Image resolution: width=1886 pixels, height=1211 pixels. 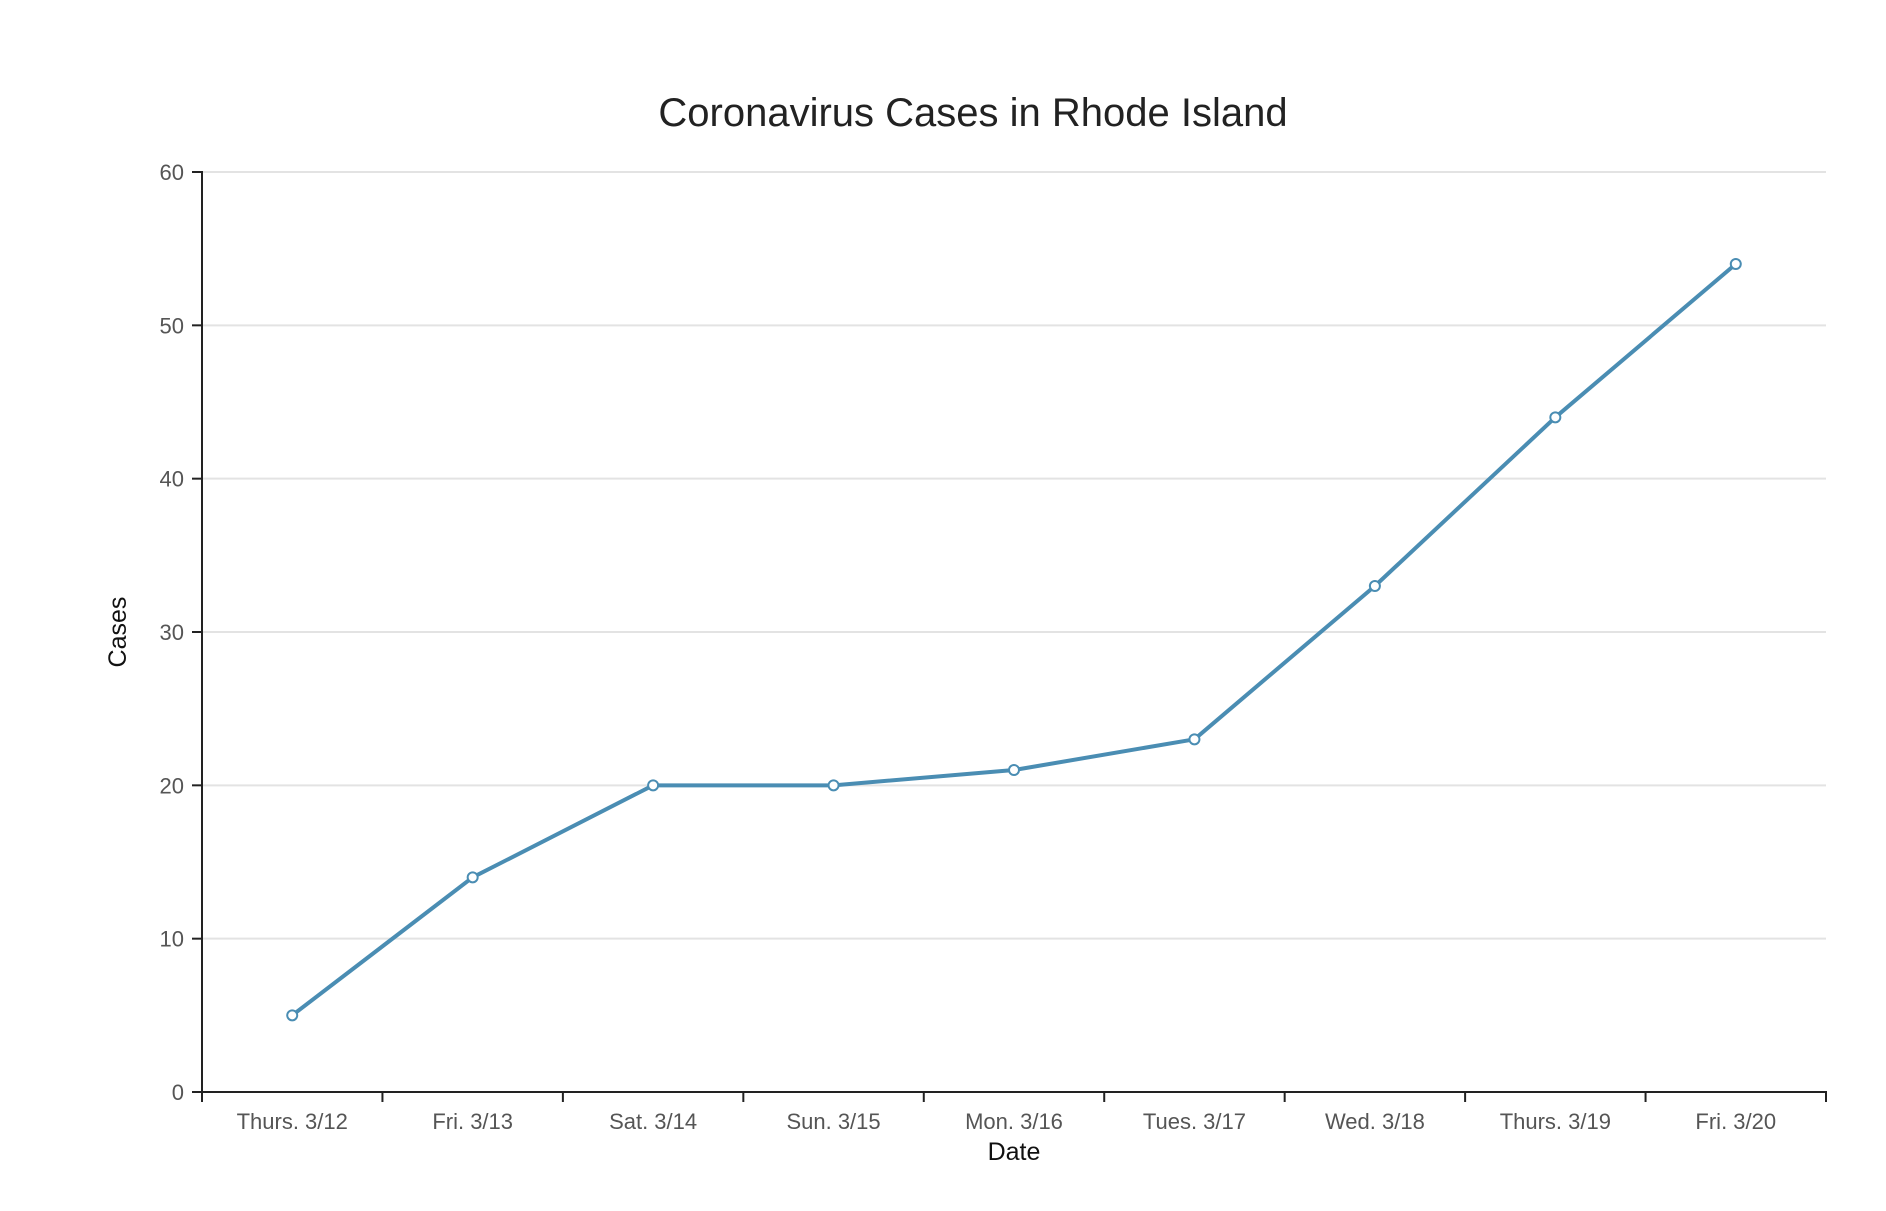 I want to click on y-tick-label: 10, so click(x=172, y=939).